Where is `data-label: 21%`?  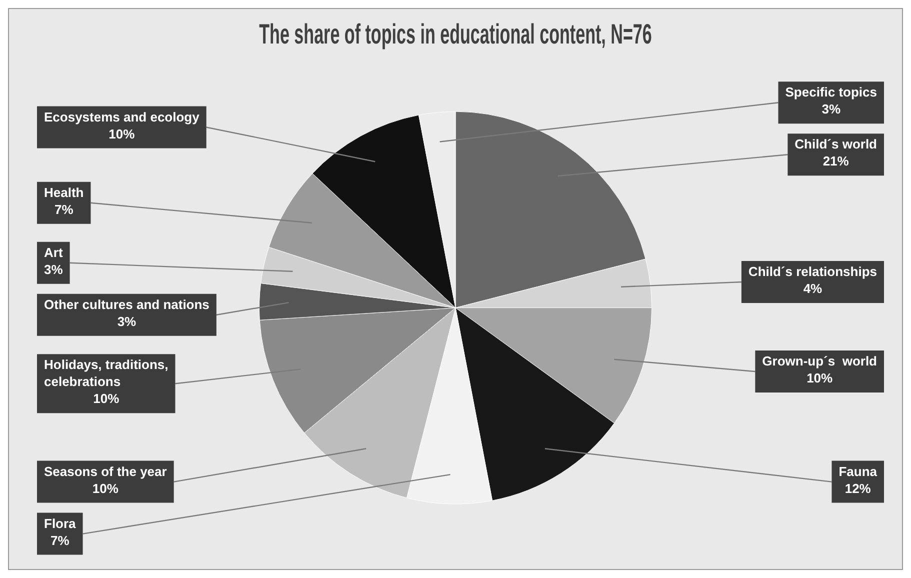
data-label: 21% is located at coordinates (836, 161).